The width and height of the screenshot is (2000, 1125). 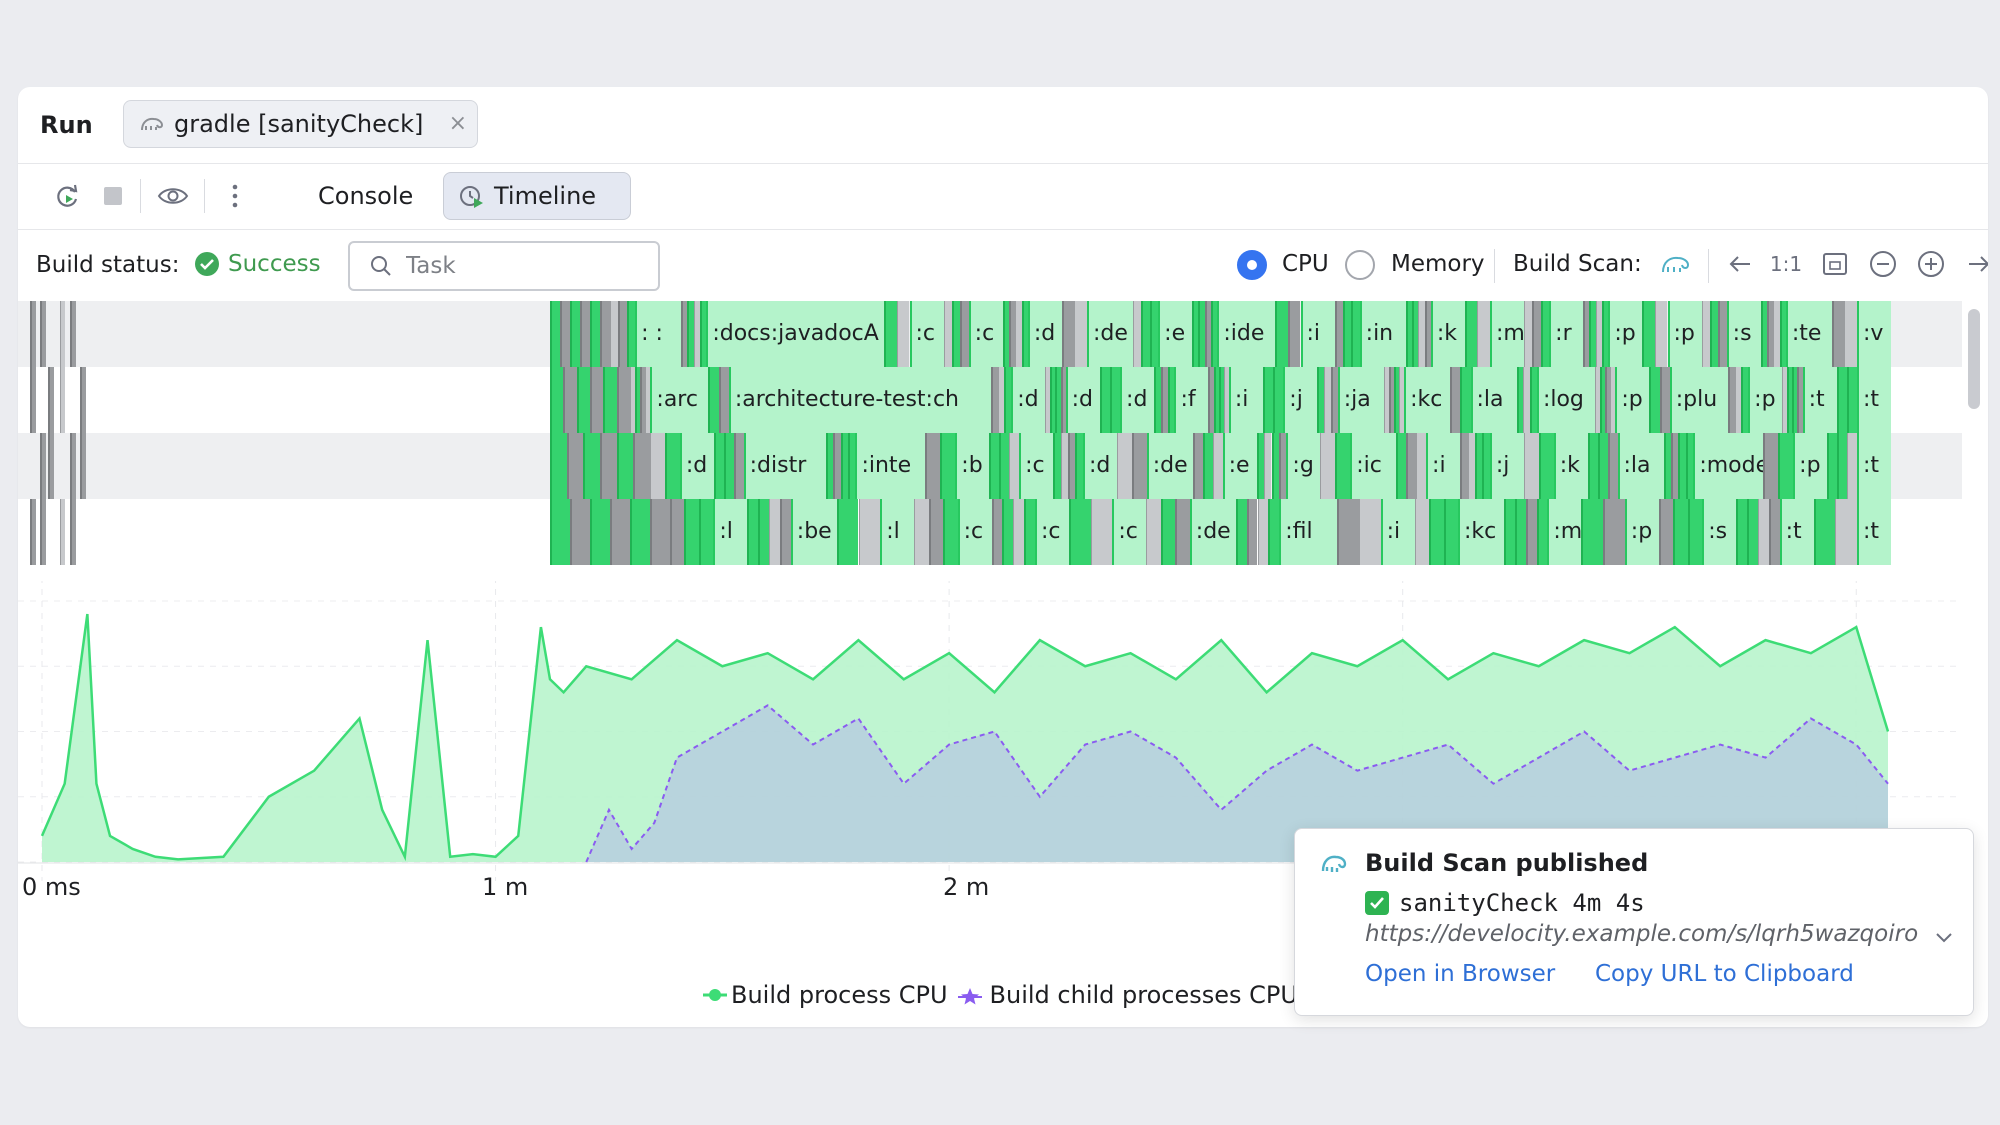 What do you see at coordinates (1786, 264) in the screenshot?
I see `zoom-actual-button: 1:1` at bounding box center [1786, 264].